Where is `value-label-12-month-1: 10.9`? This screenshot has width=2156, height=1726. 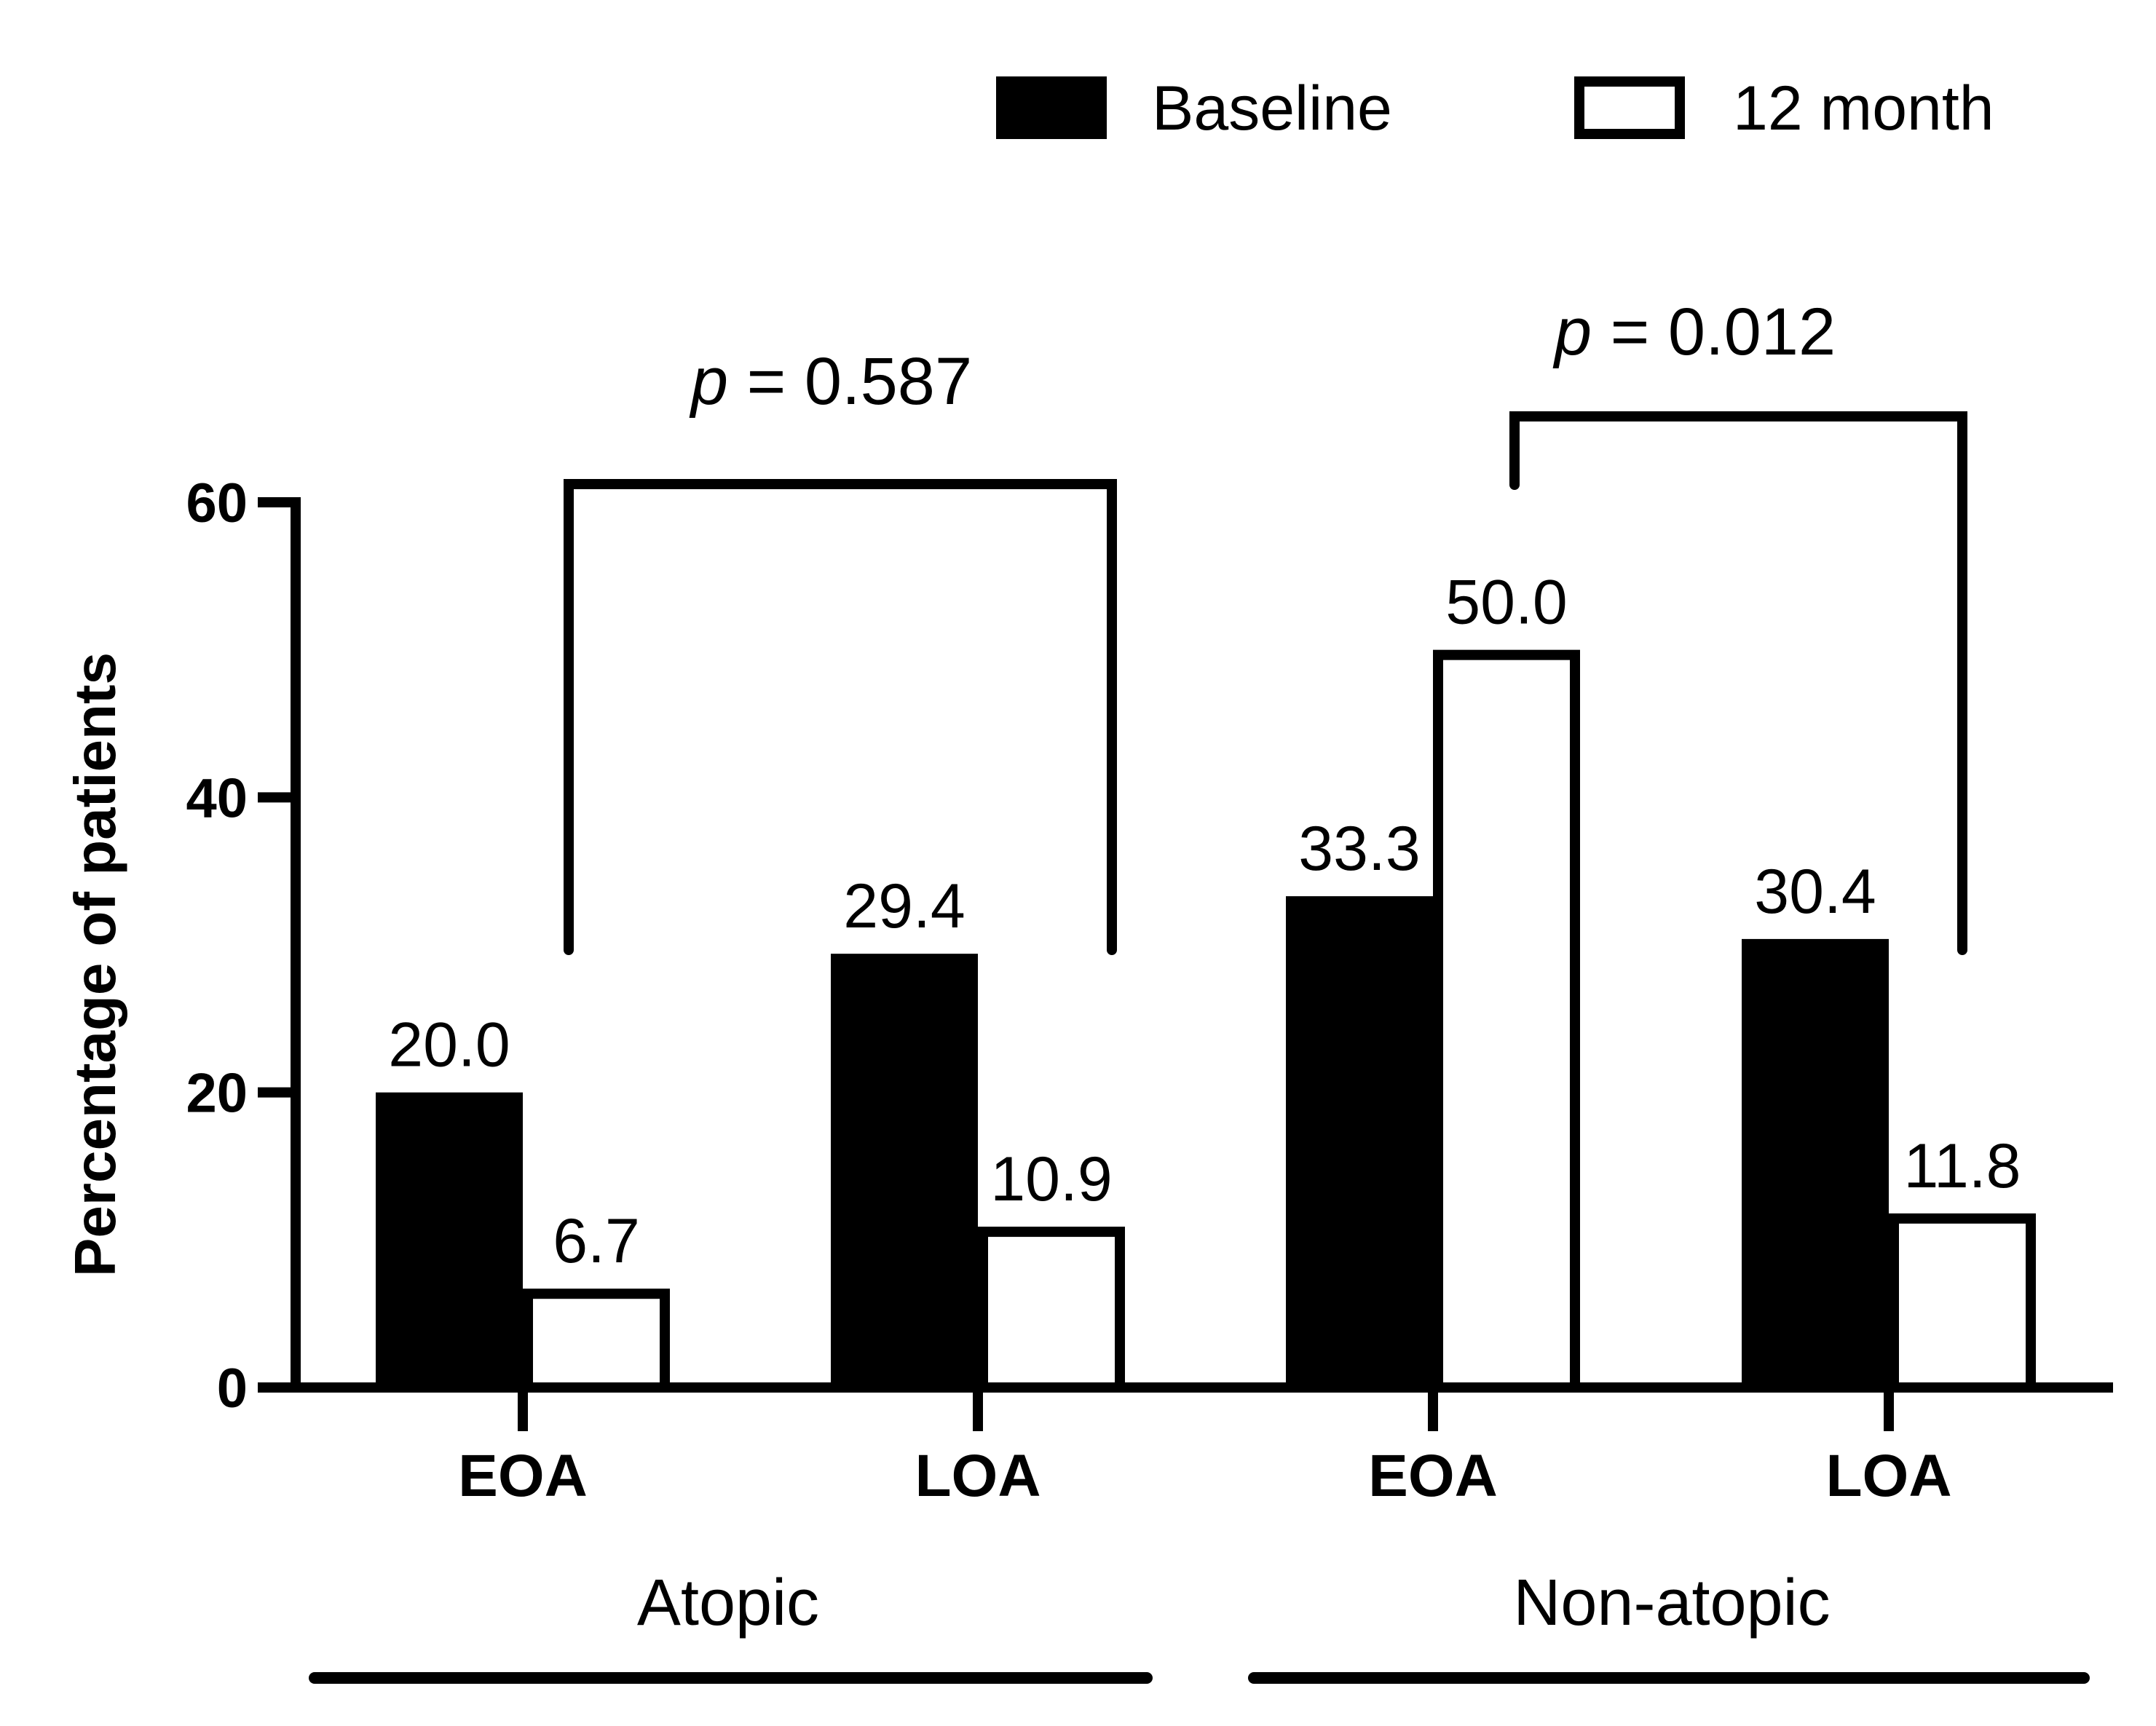
value-label-12-month-1: 10.9 is located at coordinates (1051, 1179).